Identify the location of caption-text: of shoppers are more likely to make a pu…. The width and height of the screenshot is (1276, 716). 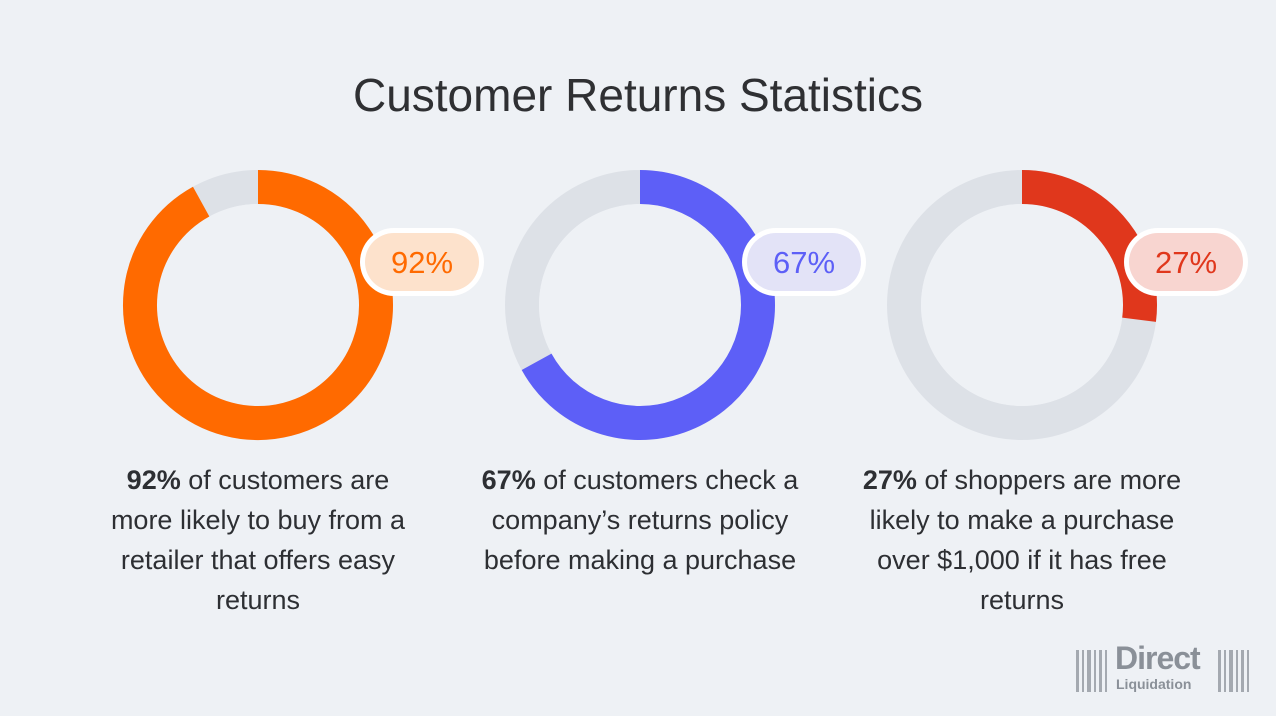
(1025, 540).